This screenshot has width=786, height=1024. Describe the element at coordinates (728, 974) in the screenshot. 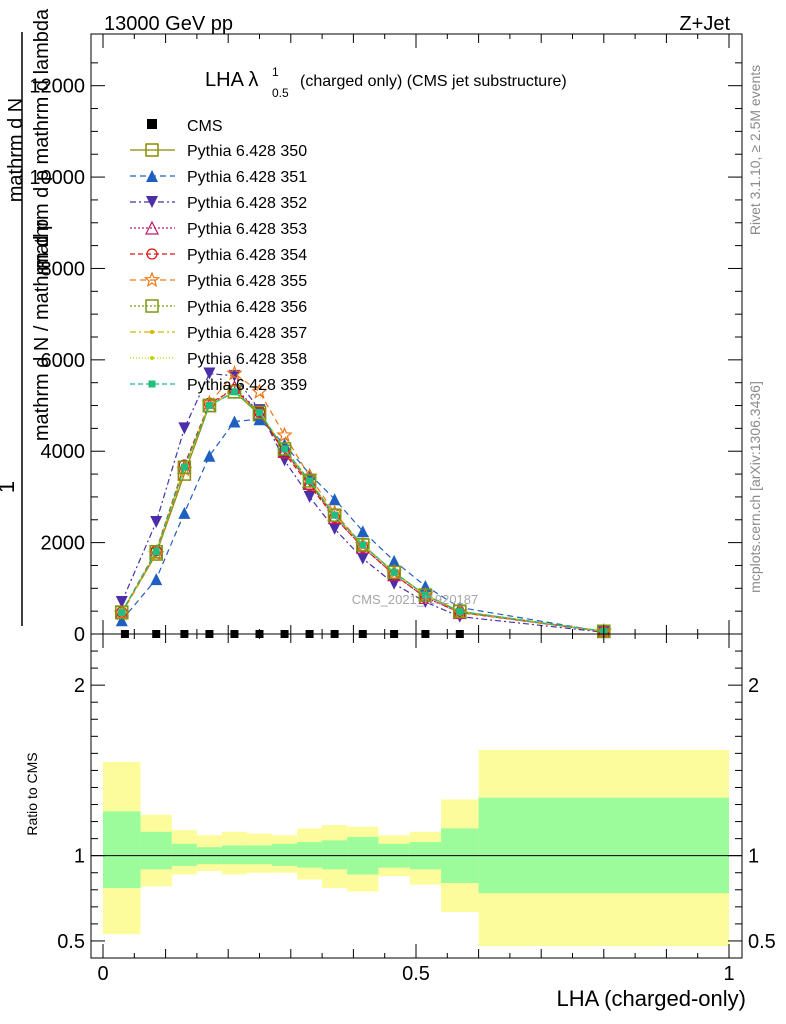

I see `xtick-label: 1` at that location.